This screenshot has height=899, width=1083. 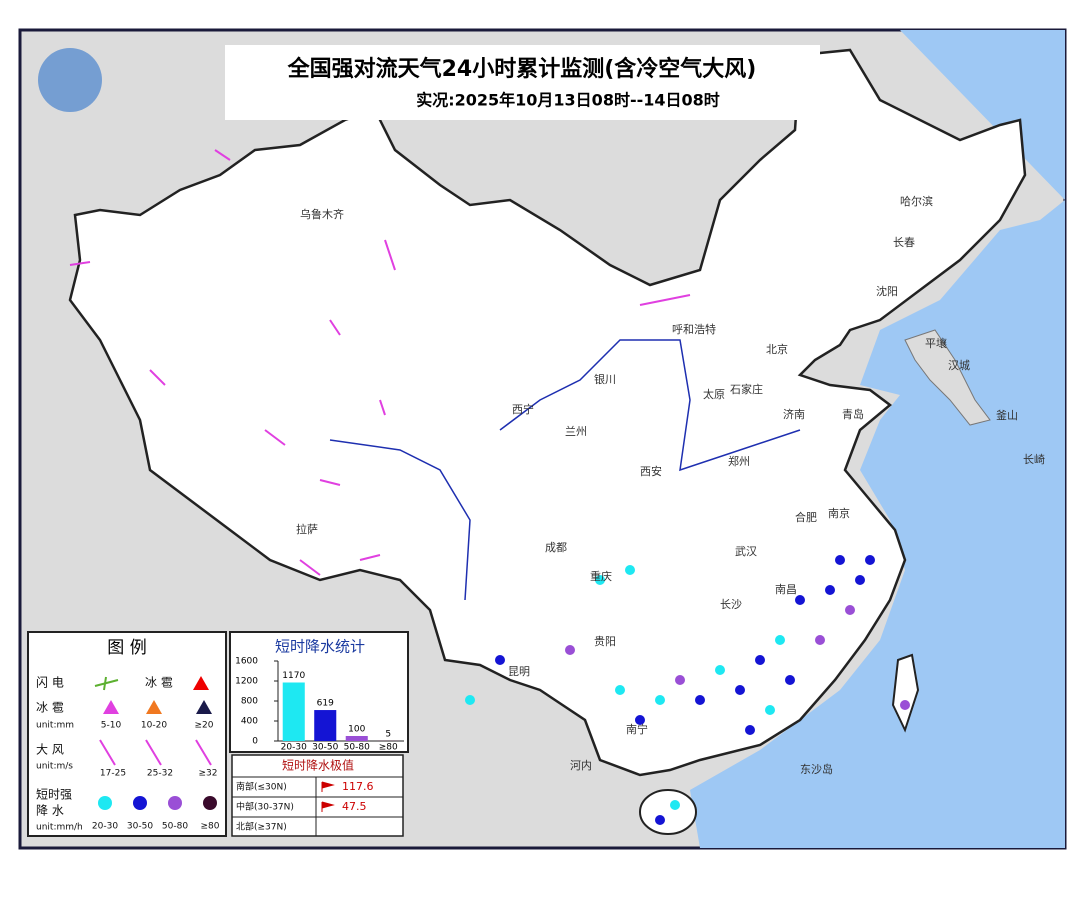 What do you see at coordinates (739, 461) in the screenshot?
I see `city: 郑州` at bounding box center [739, 461].